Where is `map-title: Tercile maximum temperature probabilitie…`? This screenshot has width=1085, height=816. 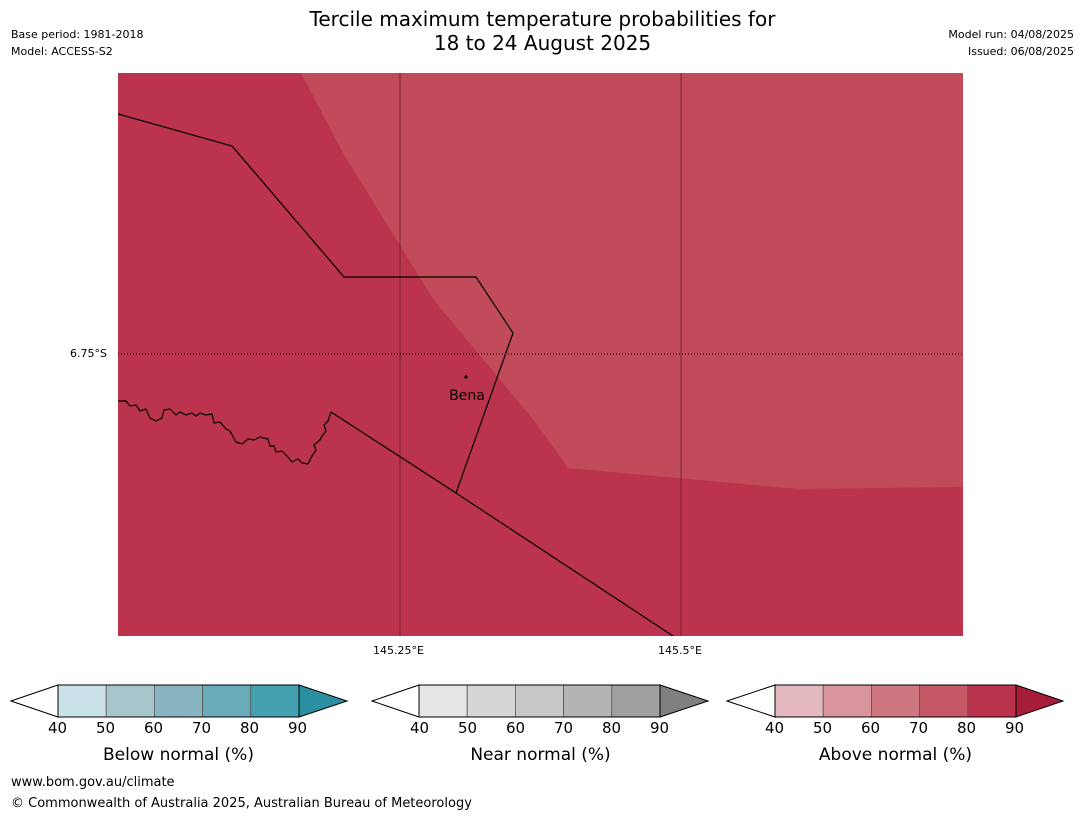 map-title: Tercile maximum temperature probabilitie… is located at coordinates (542, 31).